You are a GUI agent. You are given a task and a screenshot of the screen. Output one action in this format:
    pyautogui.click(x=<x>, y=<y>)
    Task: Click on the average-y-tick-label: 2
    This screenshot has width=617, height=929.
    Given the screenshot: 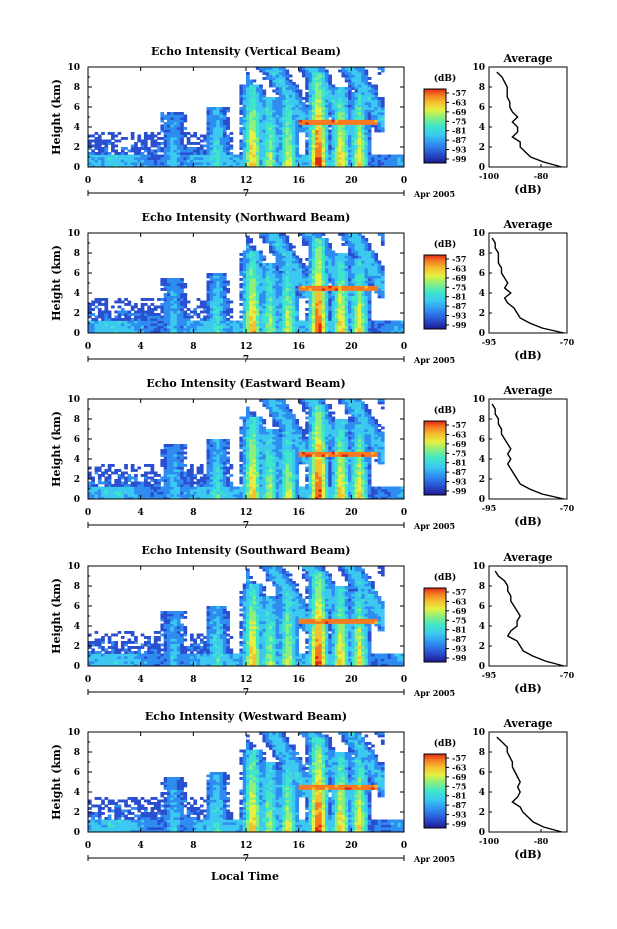 What is the action you would take?
    pyautogui.click(x=482, y=314)
    